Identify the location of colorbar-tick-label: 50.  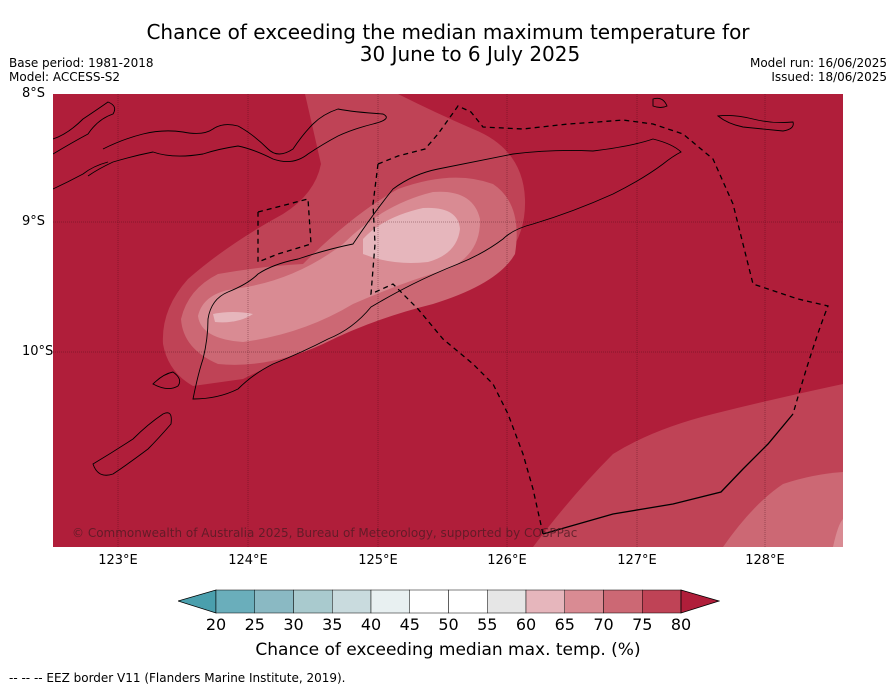
(448, 624).